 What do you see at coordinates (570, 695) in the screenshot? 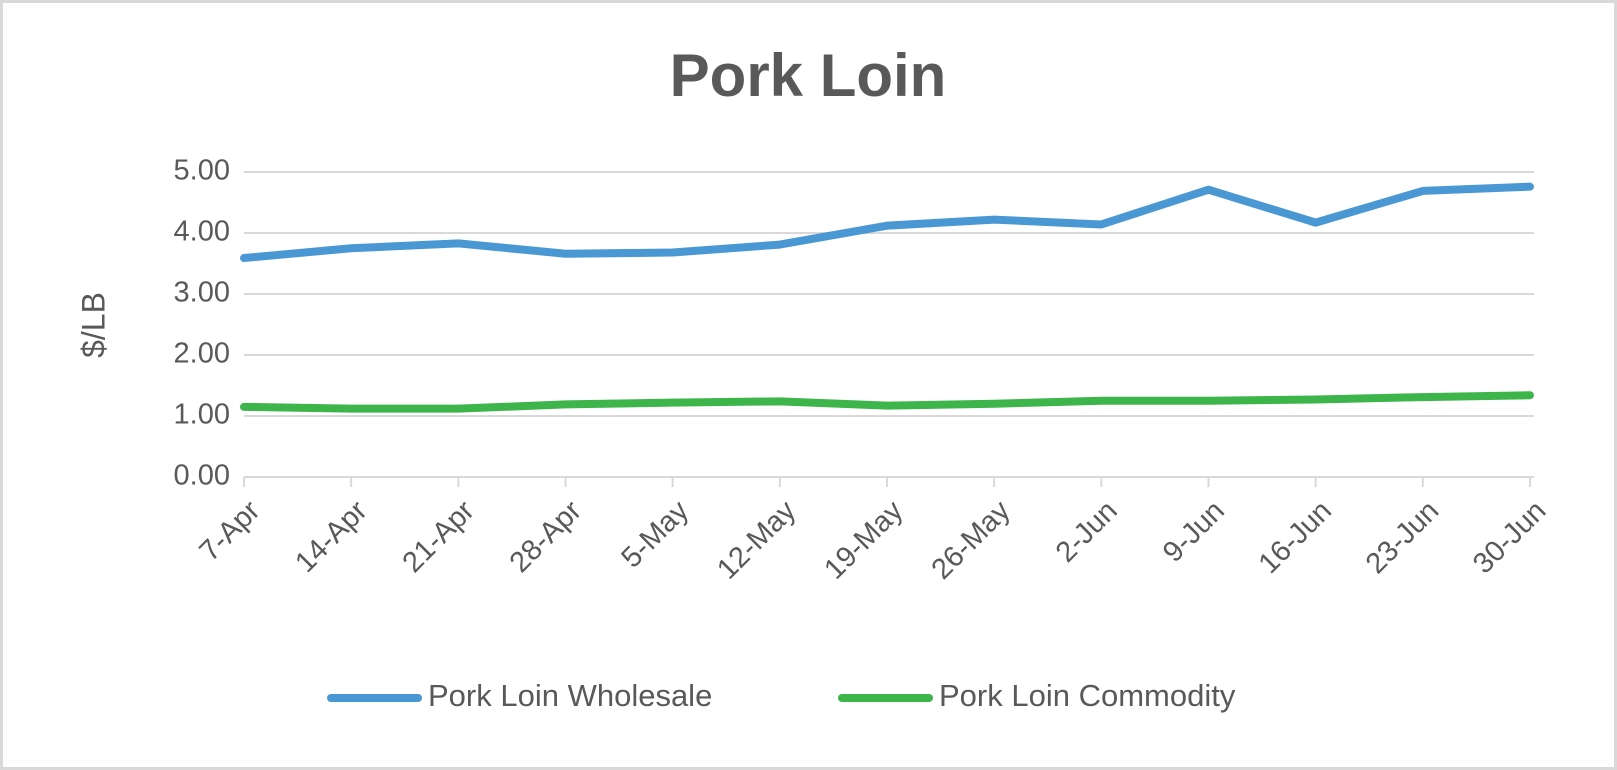
I see `legend-label: Pork Loin Wholesale` at bounding box center [570, 695].